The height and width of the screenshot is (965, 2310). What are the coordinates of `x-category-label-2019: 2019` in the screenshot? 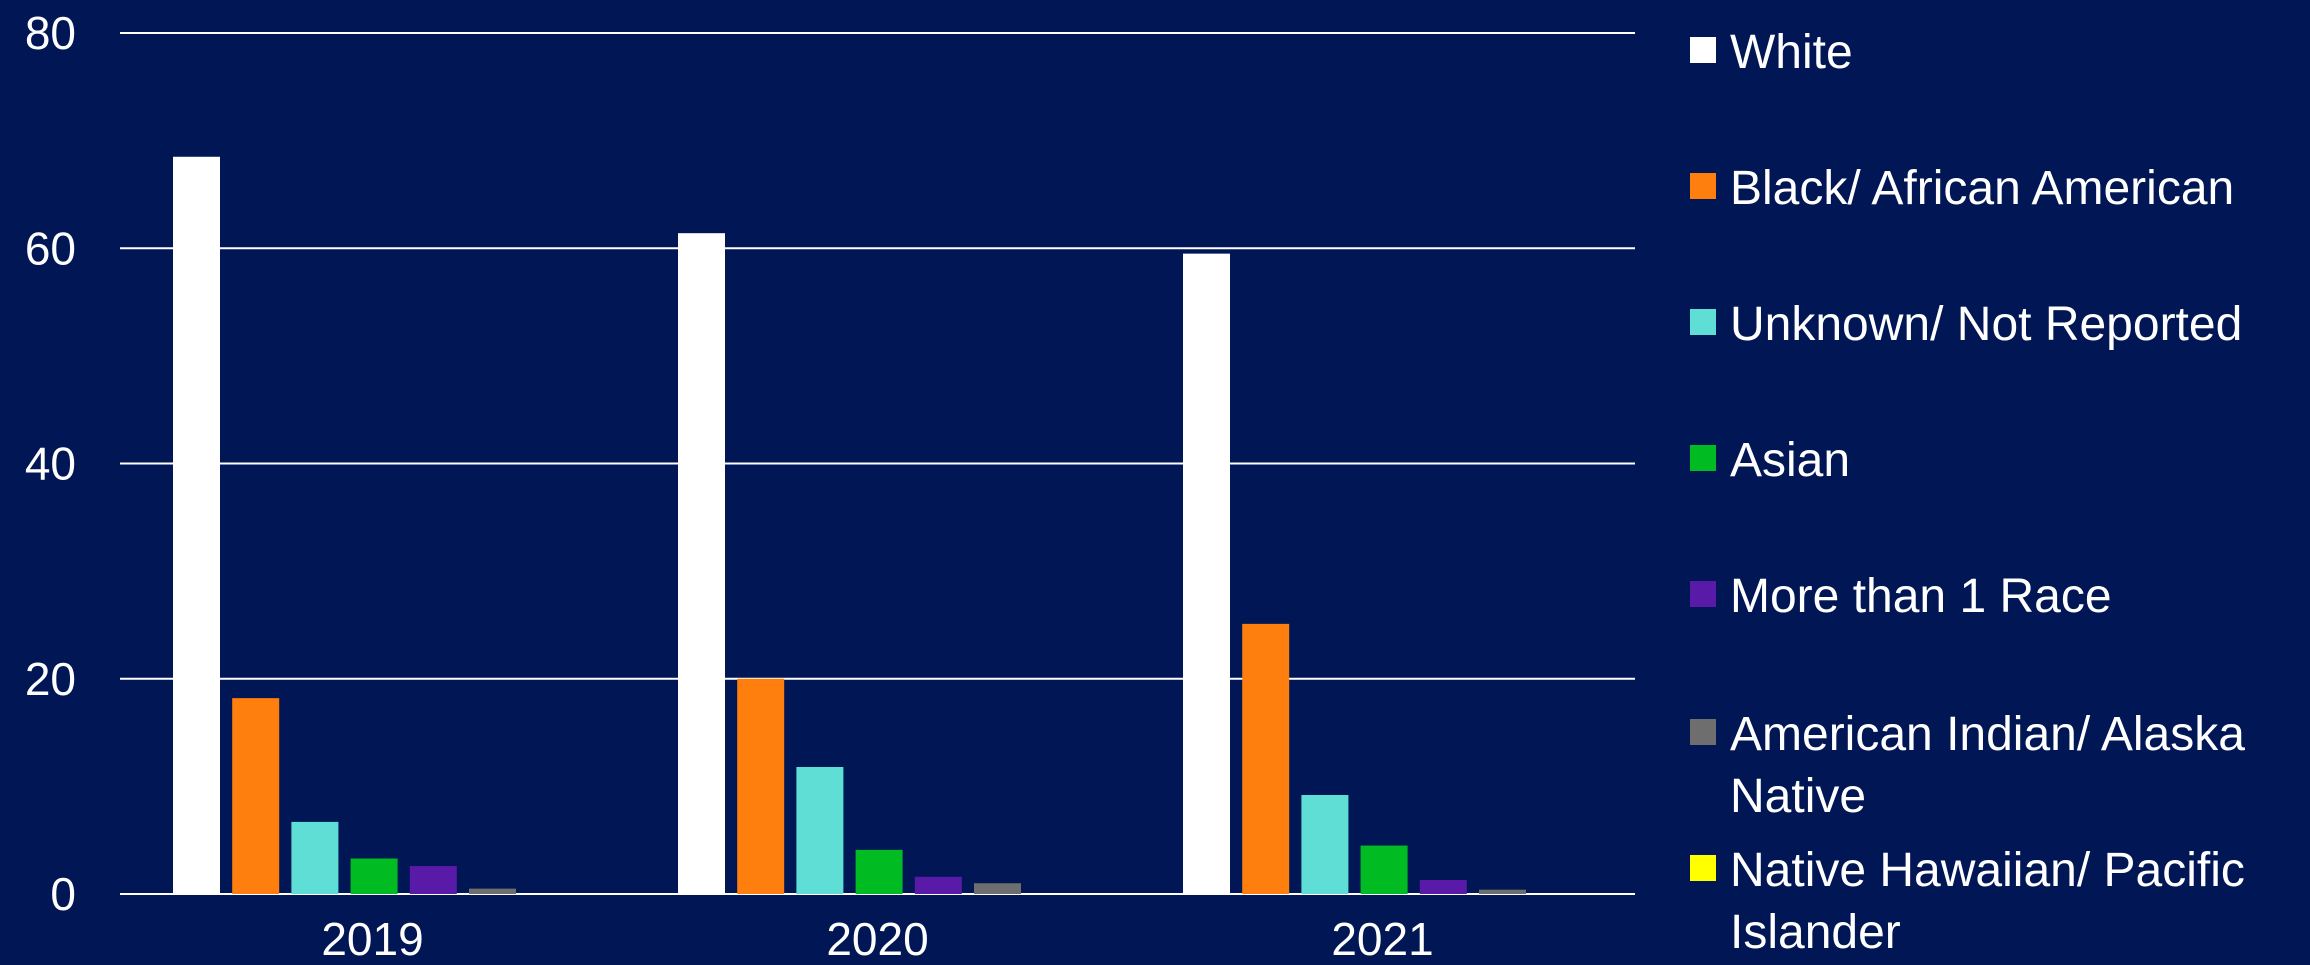 It's located at (372, 939).